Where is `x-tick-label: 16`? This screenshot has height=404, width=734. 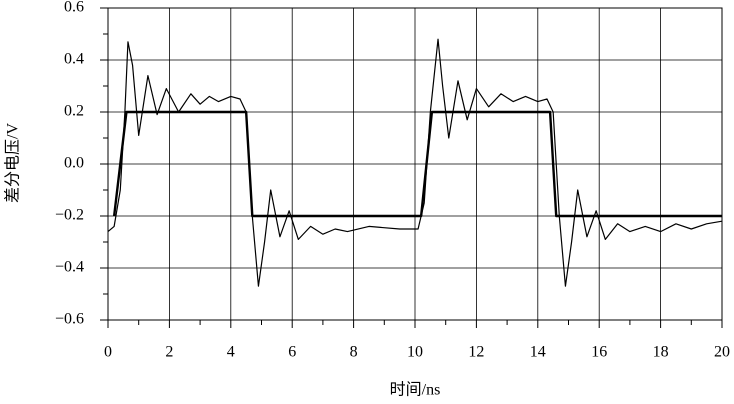
x-tick-label: 16 is located at coordinates (599, 352).